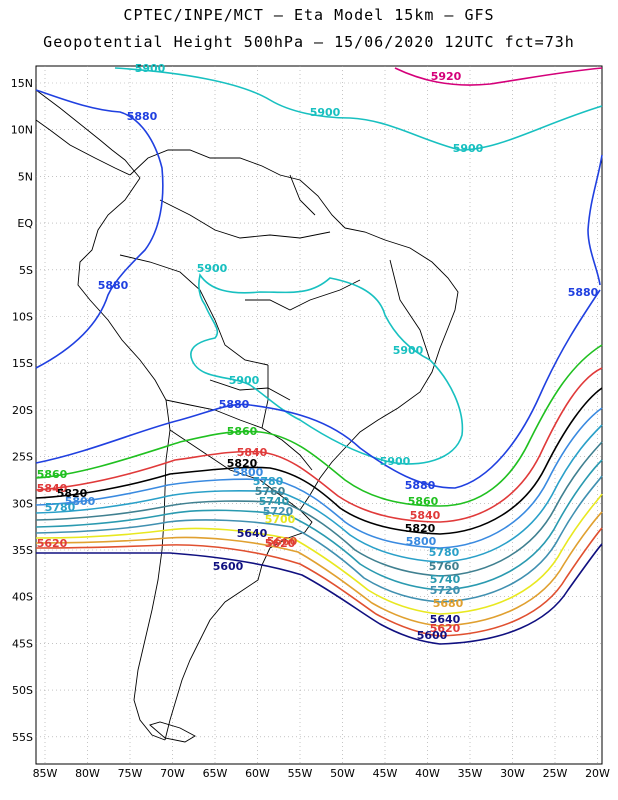 Image resolution: width=618 pixels, height=800 pixels. Describe the element at coordinates (22, 690) in the screenshot. I see `lat-label: 50S` at that location.